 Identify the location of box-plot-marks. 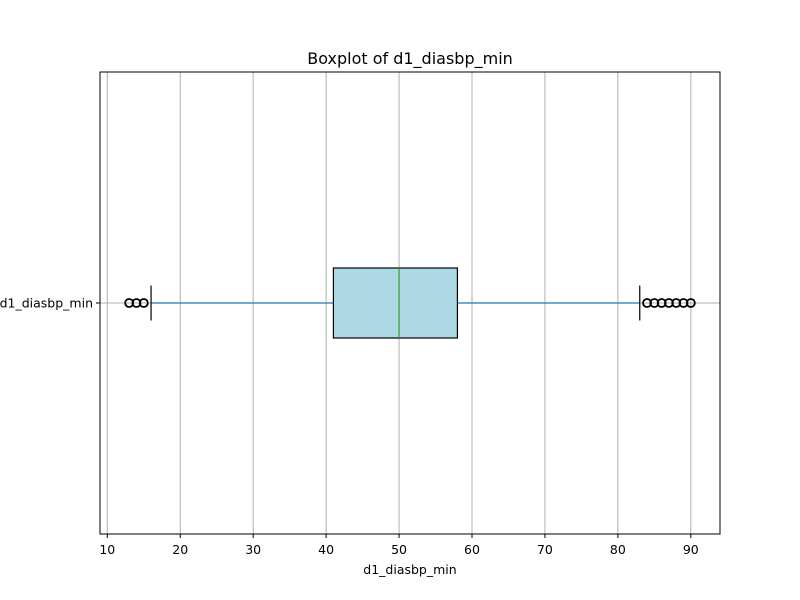
(410, 303).